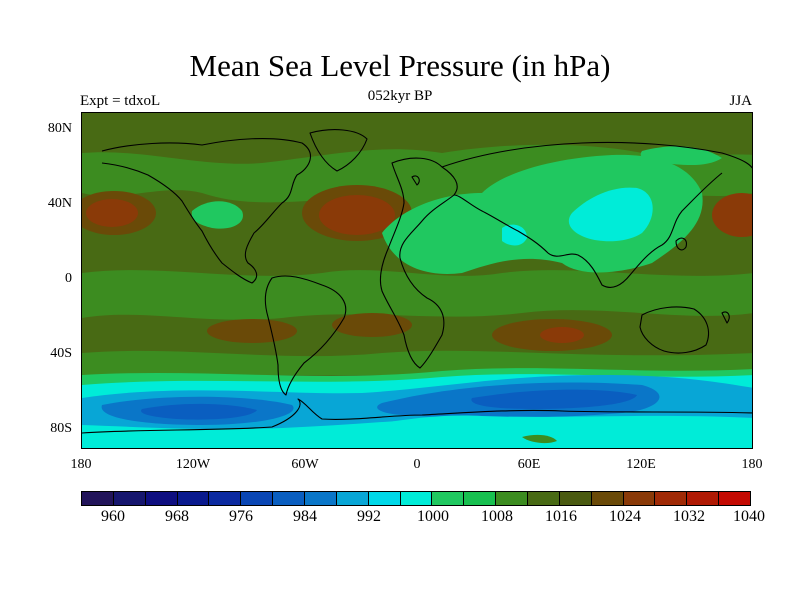 The height and width of the screenshot is (600, 800). What do you see at coordinates (113, 516) in the screenshot?
I see `colorbar-label: 960` at bounding box center [113, 516].